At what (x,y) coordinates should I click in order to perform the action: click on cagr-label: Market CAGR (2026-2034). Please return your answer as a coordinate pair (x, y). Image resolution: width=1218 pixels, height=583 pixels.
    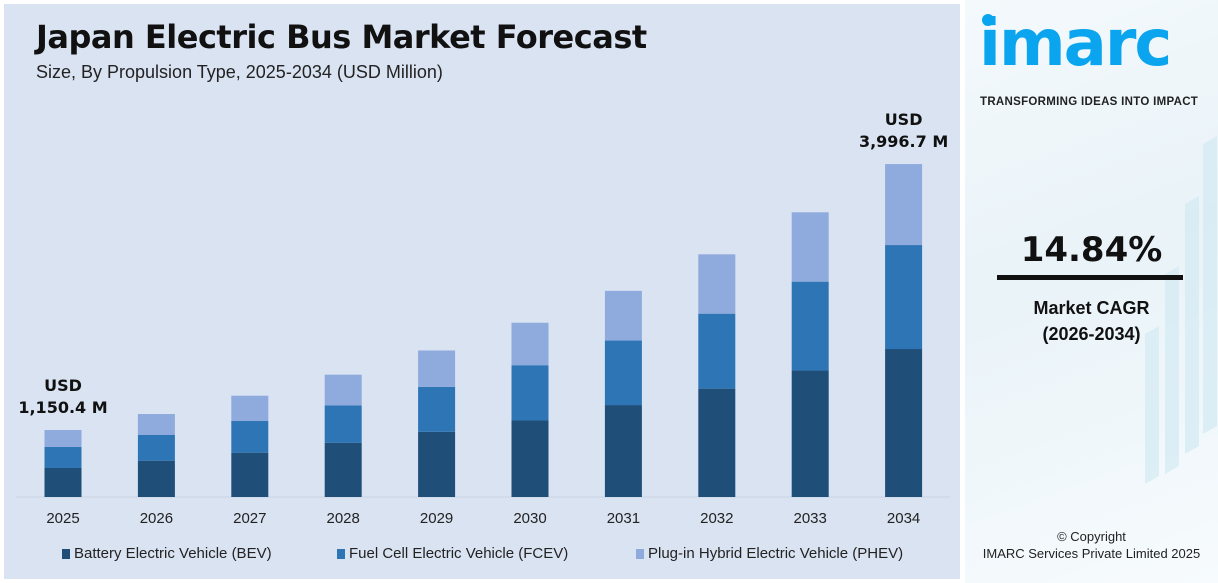
    Looking at the image, I should click on (1091, 321).